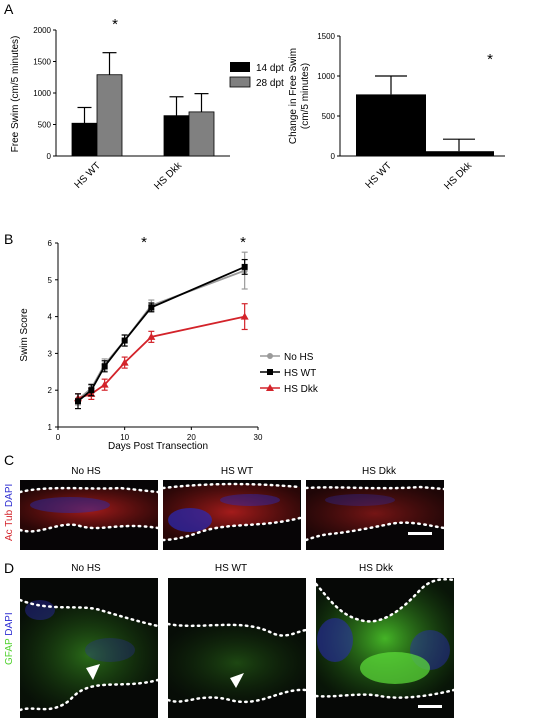  I want to click on micrograph-c-no-hs, so click(89, 515).